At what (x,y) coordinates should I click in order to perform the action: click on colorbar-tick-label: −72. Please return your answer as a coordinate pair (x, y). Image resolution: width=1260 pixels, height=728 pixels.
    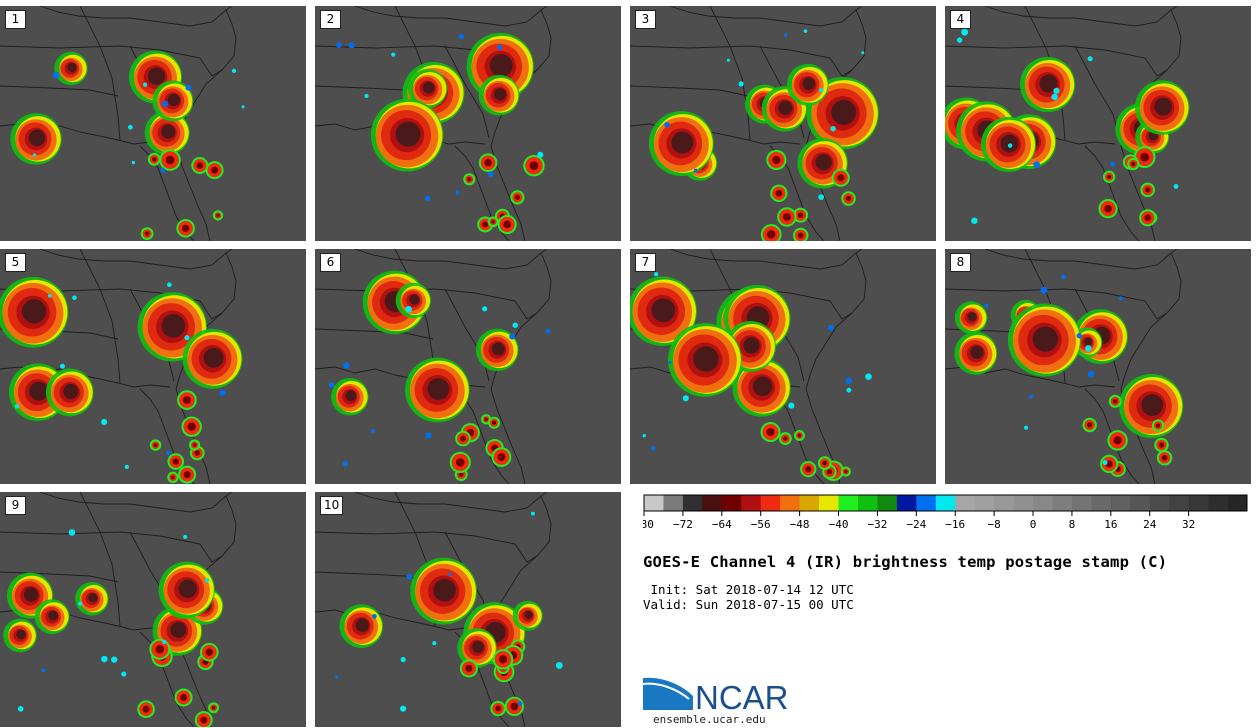
    Looking at the image, I should click on (683, 524).